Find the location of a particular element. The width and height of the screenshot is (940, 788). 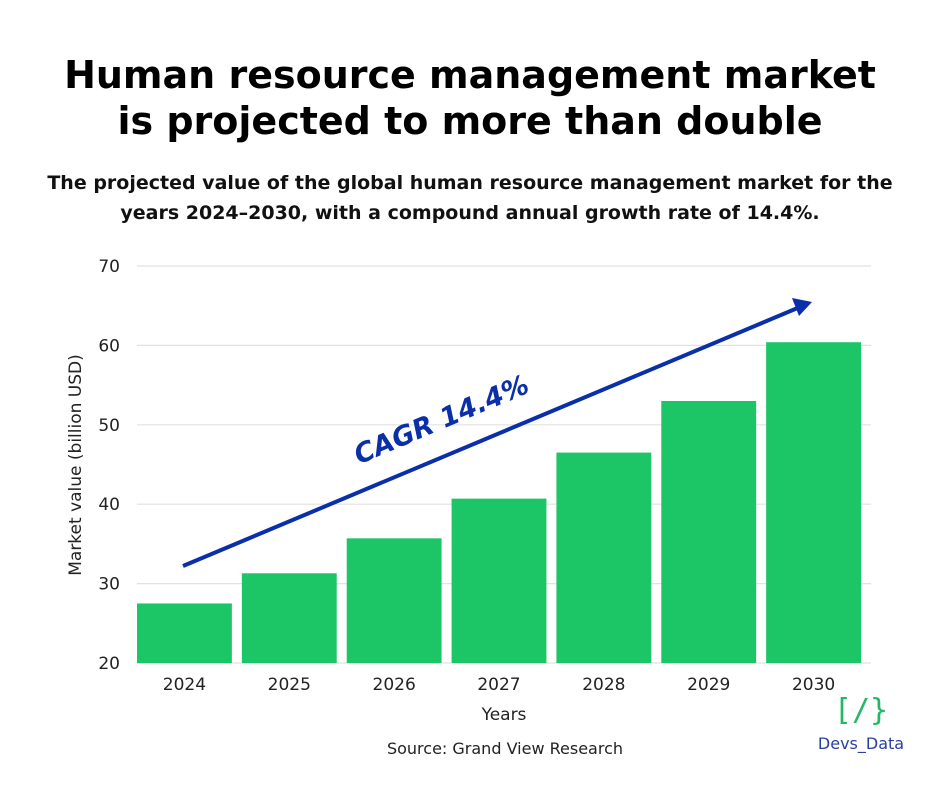

y-tick-label: 60 is located at coordinates (109, 346).